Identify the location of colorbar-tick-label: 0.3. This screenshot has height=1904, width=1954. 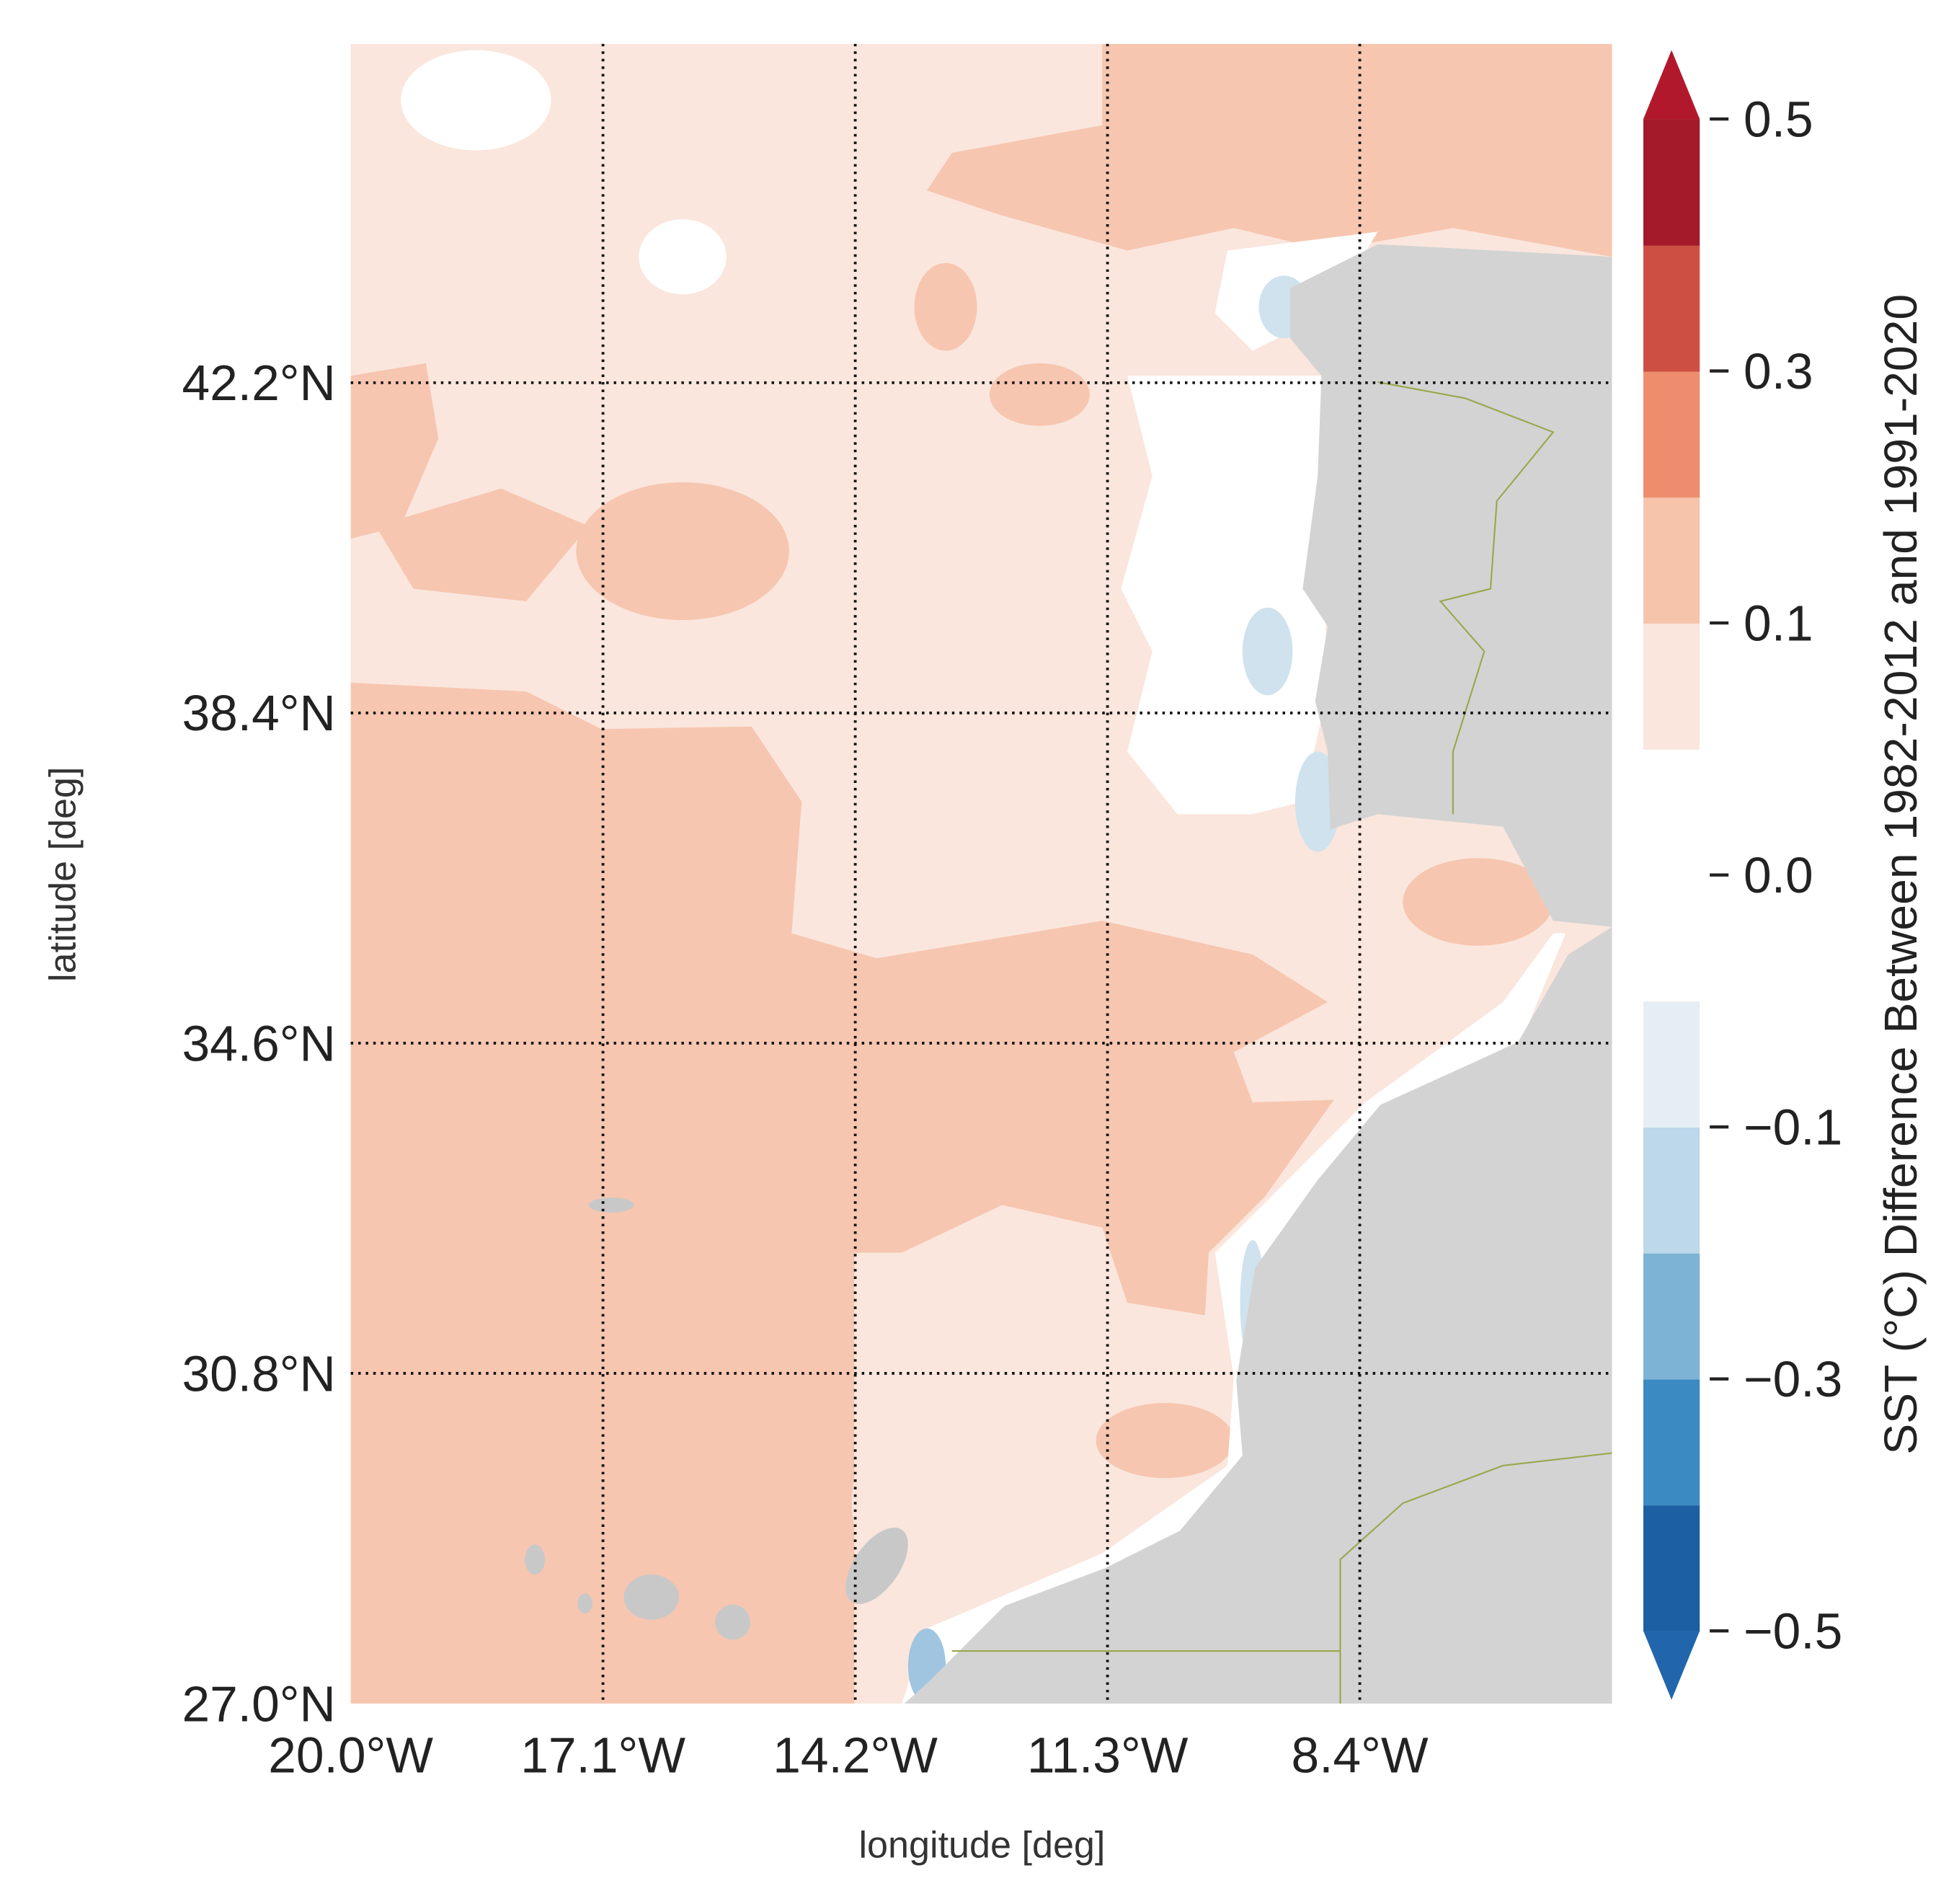
(1778, 371).